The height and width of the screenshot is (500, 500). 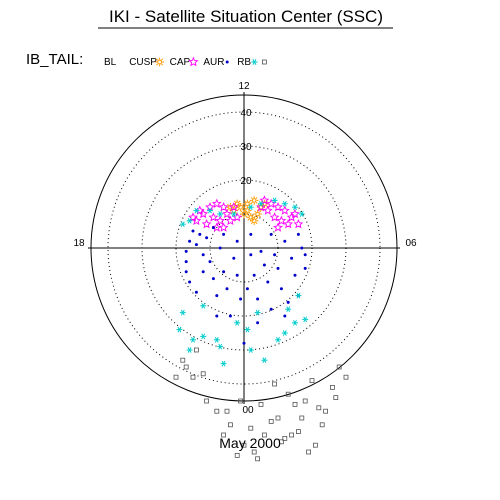 What do you see at coordinates (246, 16) in the screenshot?
I see `chart-title: IKI - Satellite Situation Center (SSC)` at bounding box center [246, 16].